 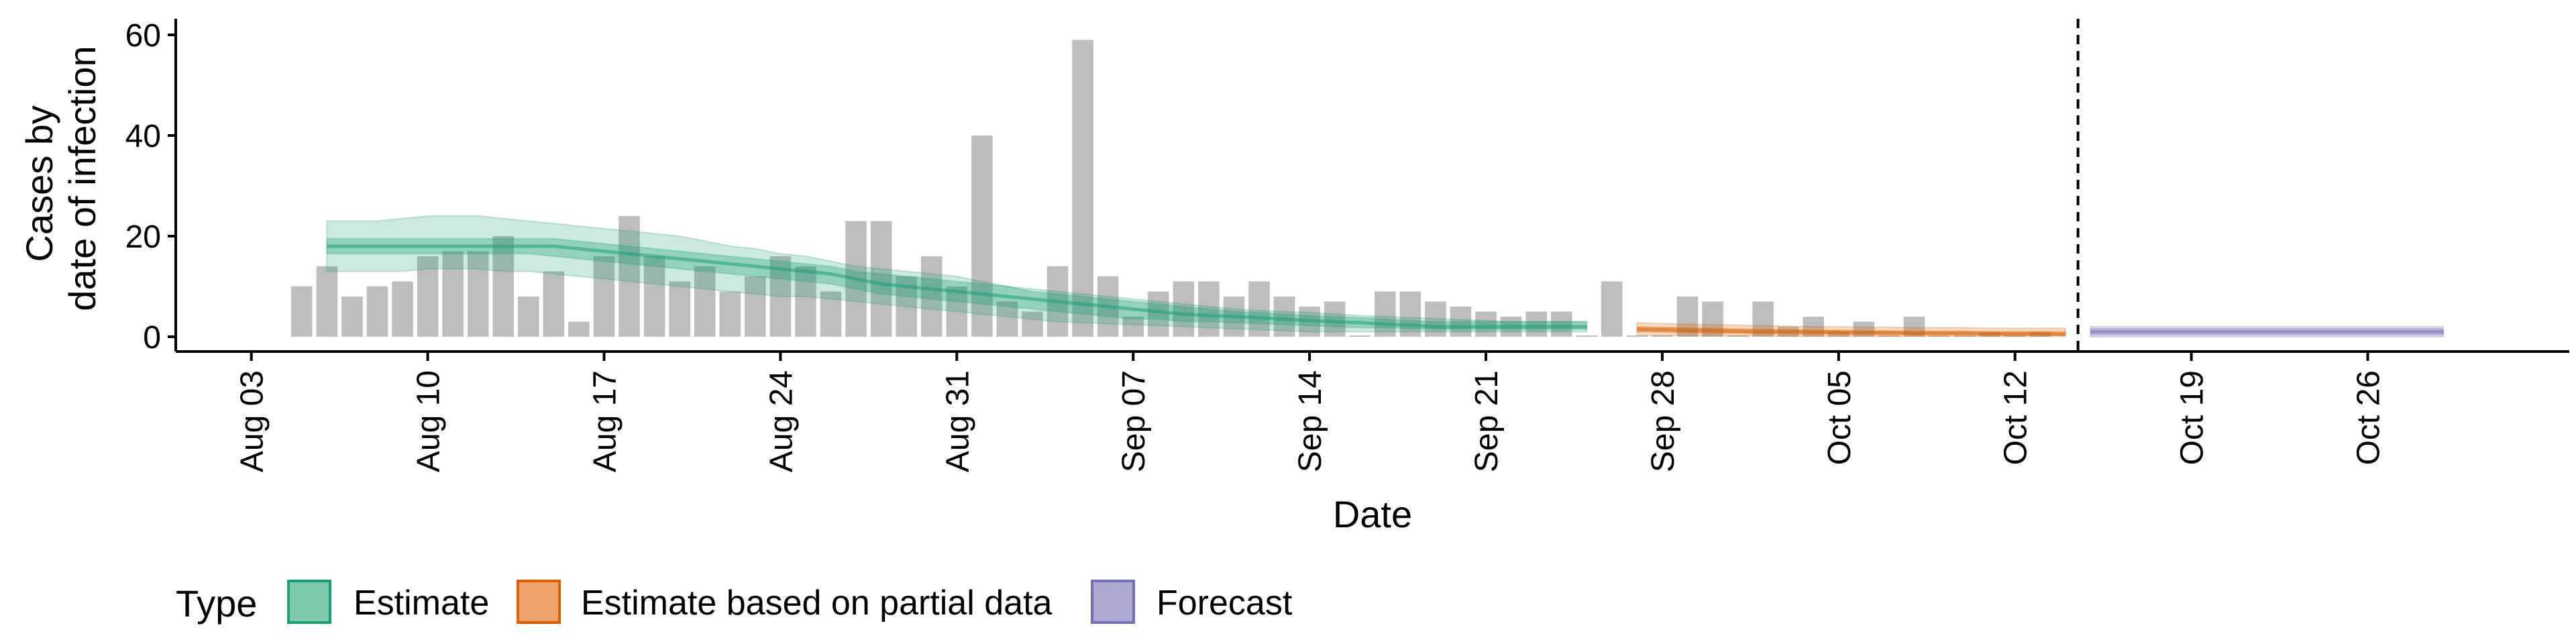 I want to click on legend-label-partial: Estimate based on partial data, so click(x=817, y=603).